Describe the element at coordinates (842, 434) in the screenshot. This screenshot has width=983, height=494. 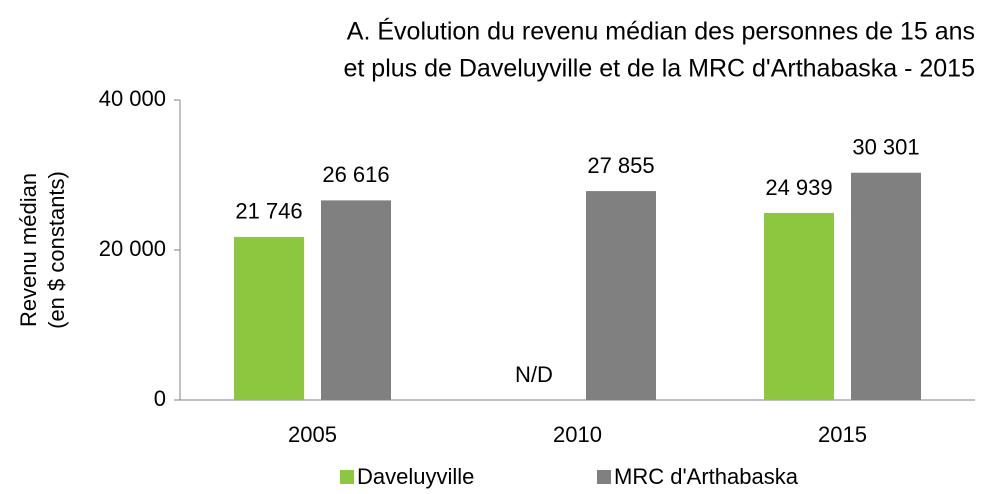
I see `x-tick-label: 2015` at that location.